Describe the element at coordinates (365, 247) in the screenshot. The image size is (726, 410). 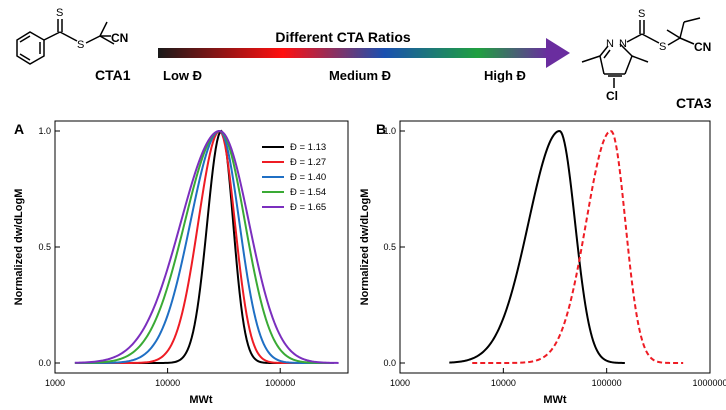
I see `chart-b-ylabel: Normalized dw/dLogM` at that location.